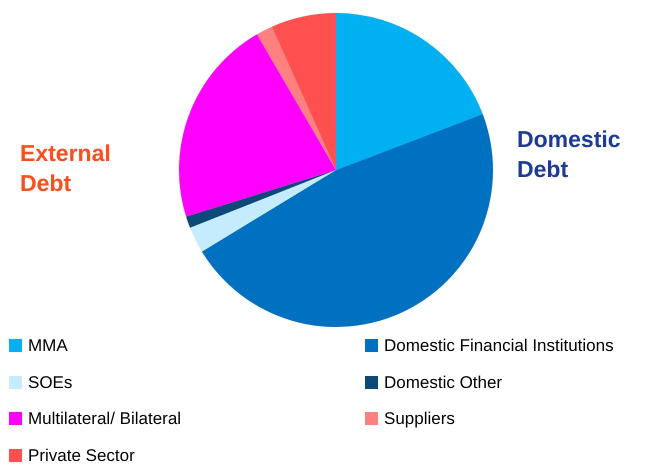 Image resolution: width=655 pixels, height=472 pixels. What do you see at coordinates (47, 346) in the screenshot?
I see `legend-label: MMA` at bounding box center [47, 346].